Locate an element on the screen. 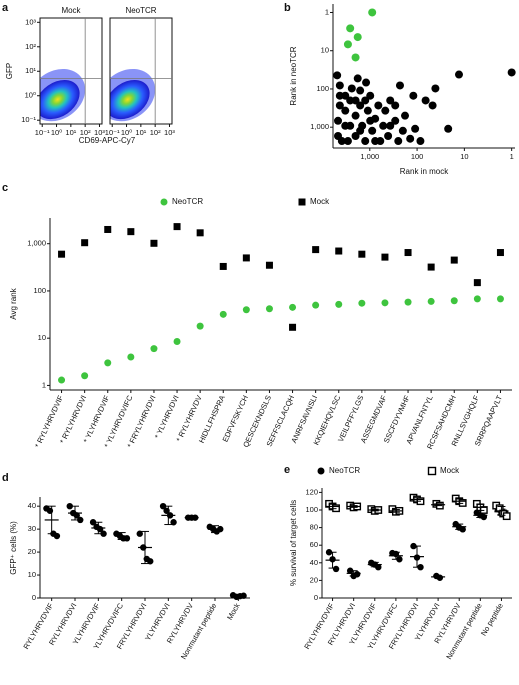 The height and width of the screenshot is (685, 519). x-tick-label: 100 is located at coordinates (417, 156).